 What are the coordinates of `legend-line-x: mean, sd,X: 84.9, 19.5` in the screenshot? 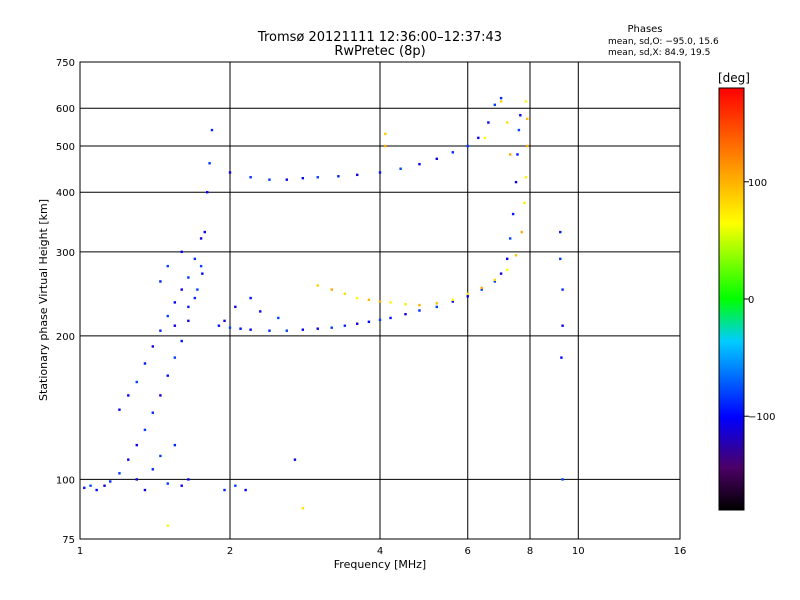 It's located at (659, 53).